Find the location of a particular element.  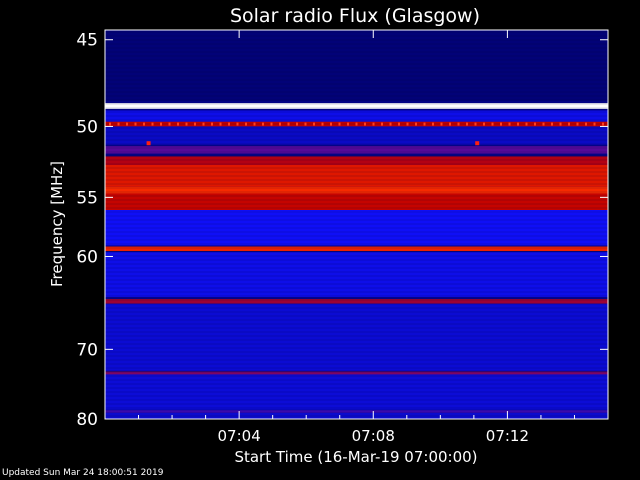

y-tick-label-55: 55 is located at coordinates (87, 198).